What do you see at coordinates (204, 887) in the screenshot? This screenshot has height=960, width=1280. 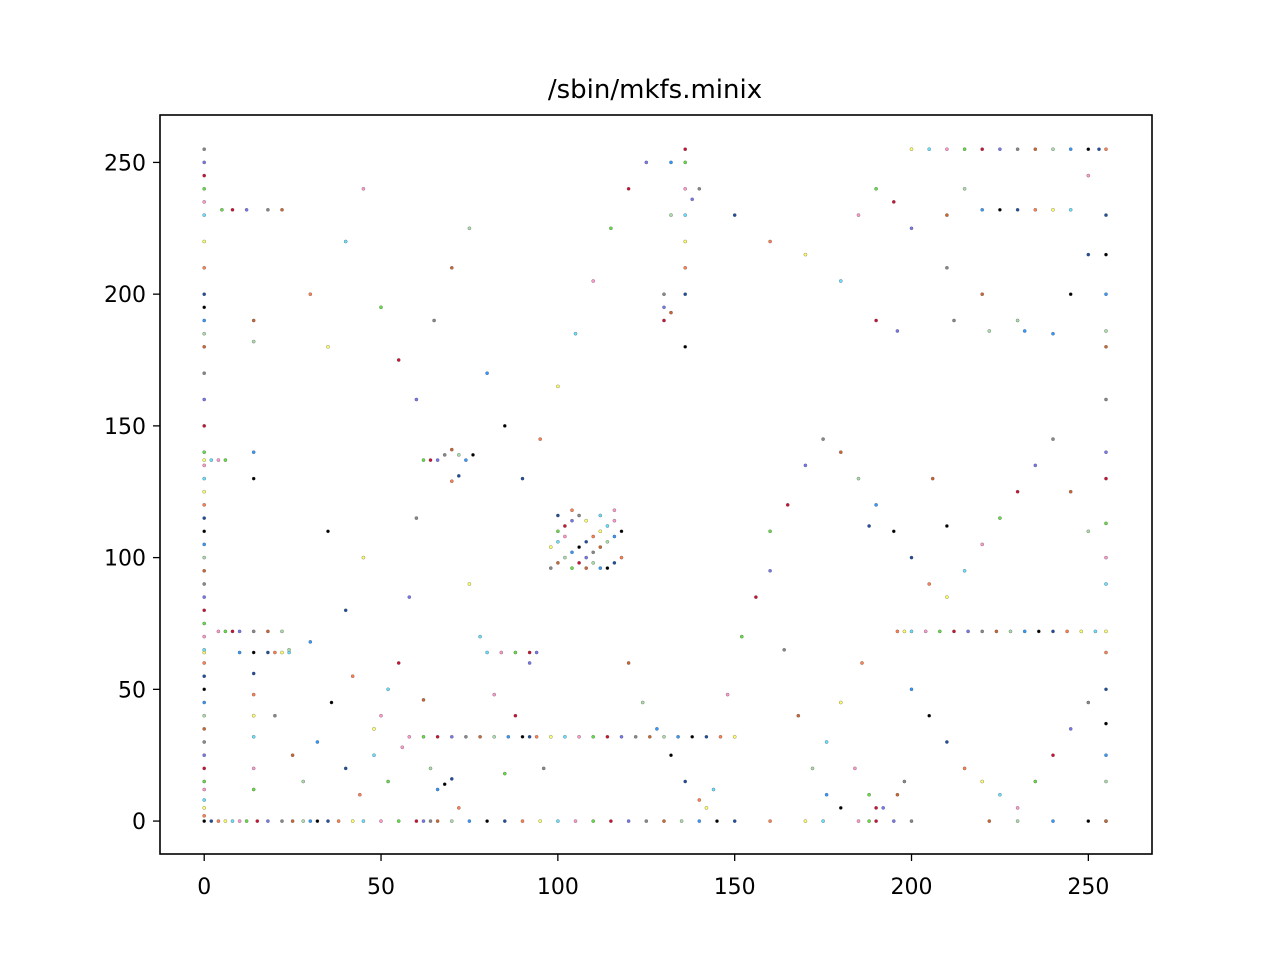 I see `x-tick-label: 0` at bounding box center [204, 887].